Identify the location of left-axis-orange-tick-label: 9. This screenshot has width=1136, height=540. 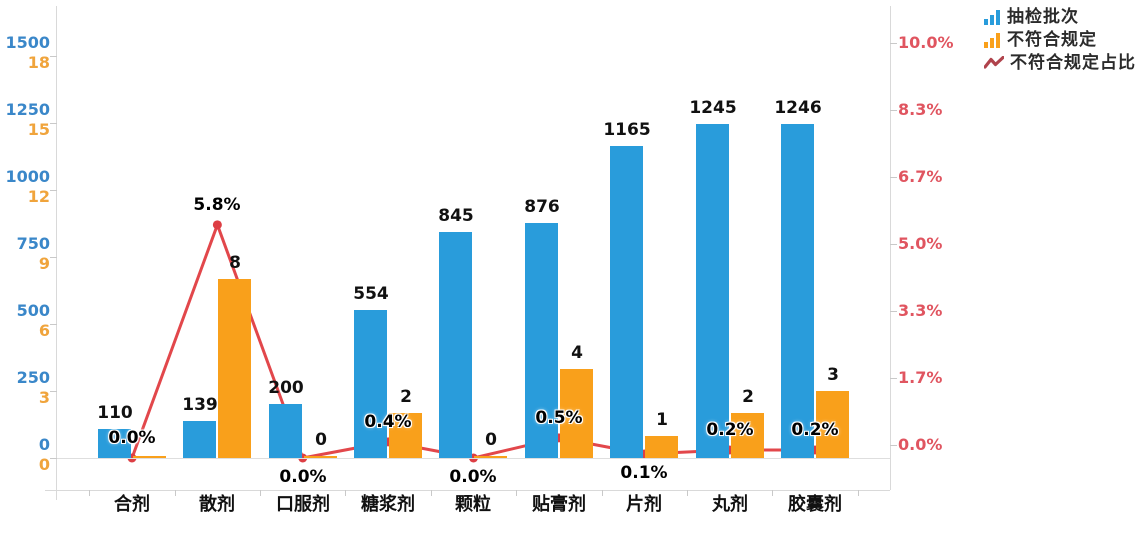
(44, 263).